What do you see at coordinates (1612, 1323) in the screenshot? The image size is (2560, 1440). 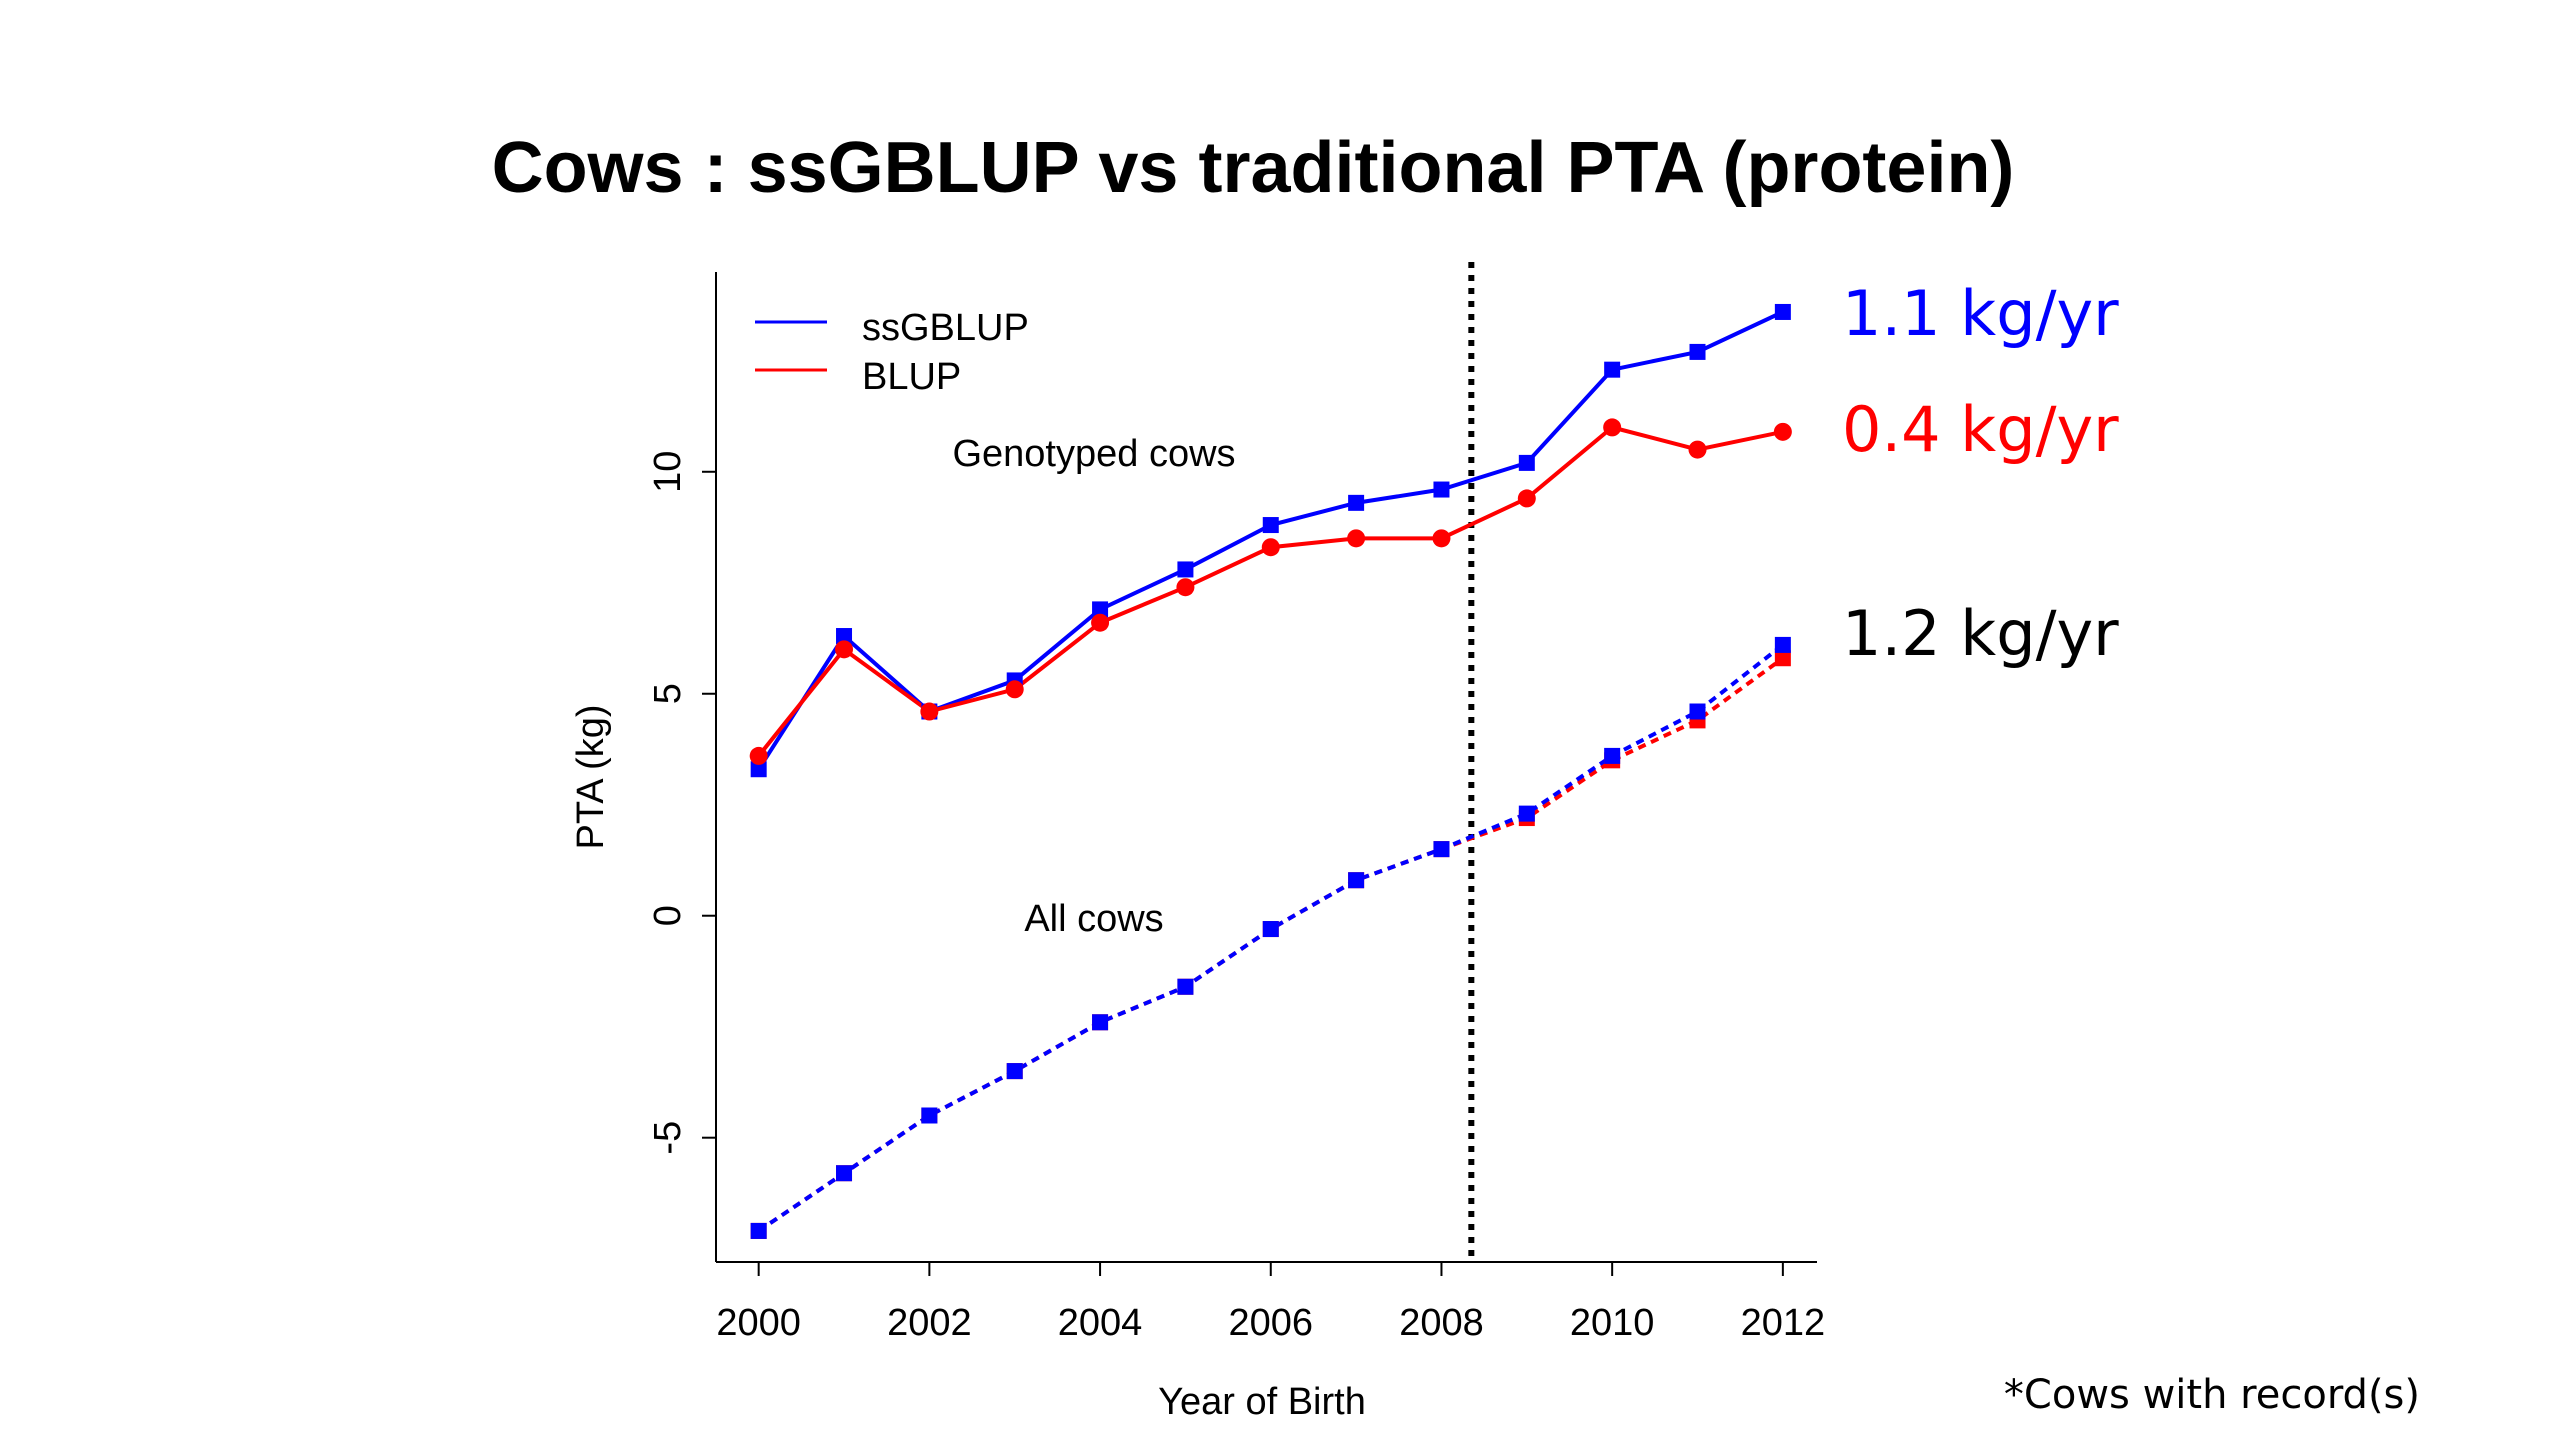 I see `x-tick-label-2010: 2010` at bounding box center [1612, 1323].